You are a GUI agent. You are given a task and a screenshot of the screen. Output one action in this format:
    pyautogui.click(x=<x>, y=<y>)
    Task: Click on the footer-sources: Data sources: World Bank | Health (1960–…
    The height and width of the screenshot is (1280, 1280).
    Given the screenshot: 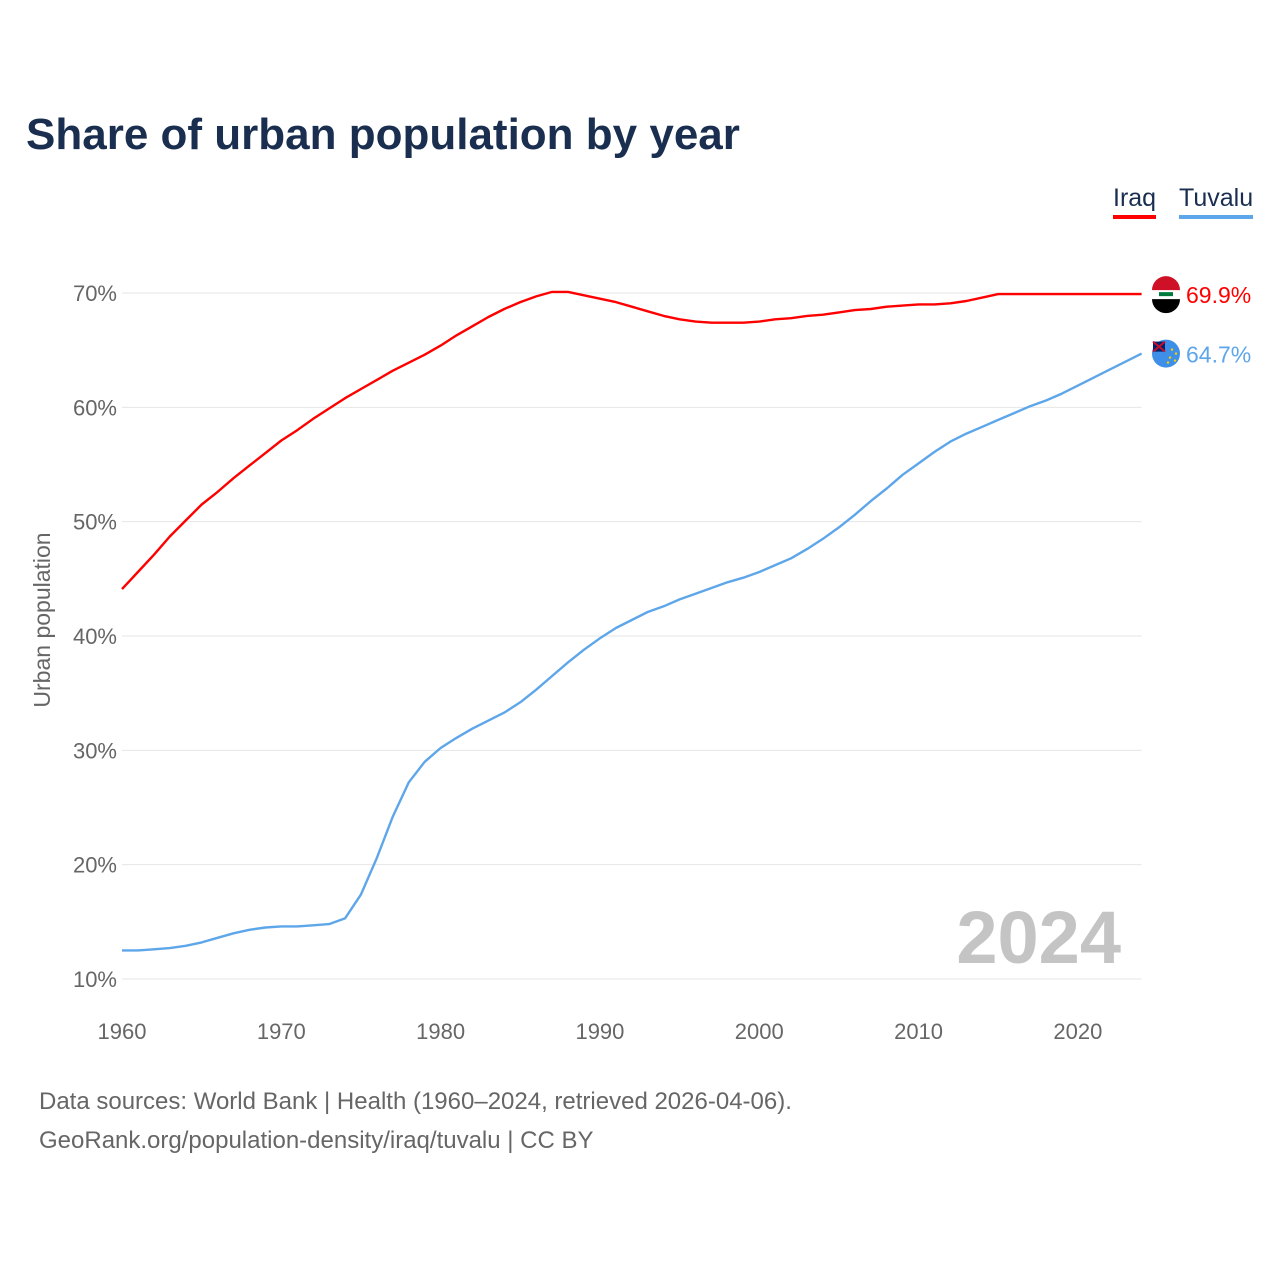 What is the action you would take?
    pyautogui.click(x=415, y=1101)
    